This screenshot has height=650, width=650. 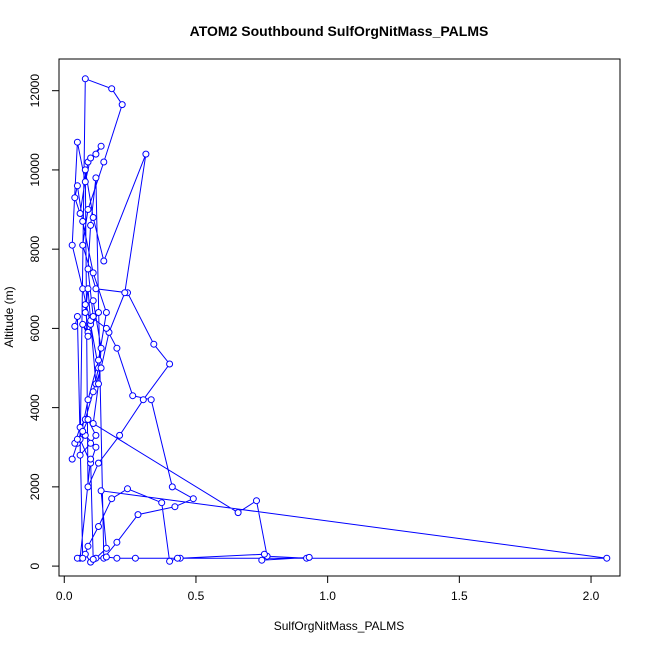 I want to click on y-tick-label: 4000, so click(x=35, y=407).